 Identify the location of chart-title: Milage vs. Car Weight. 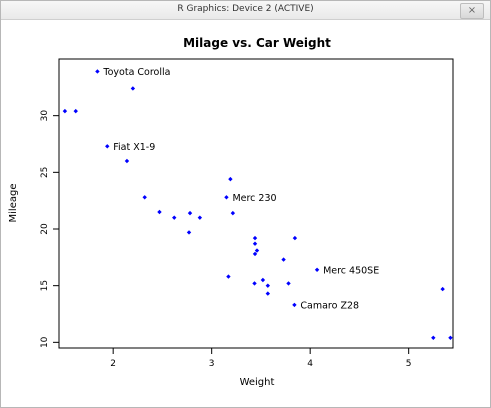
(257, 43).